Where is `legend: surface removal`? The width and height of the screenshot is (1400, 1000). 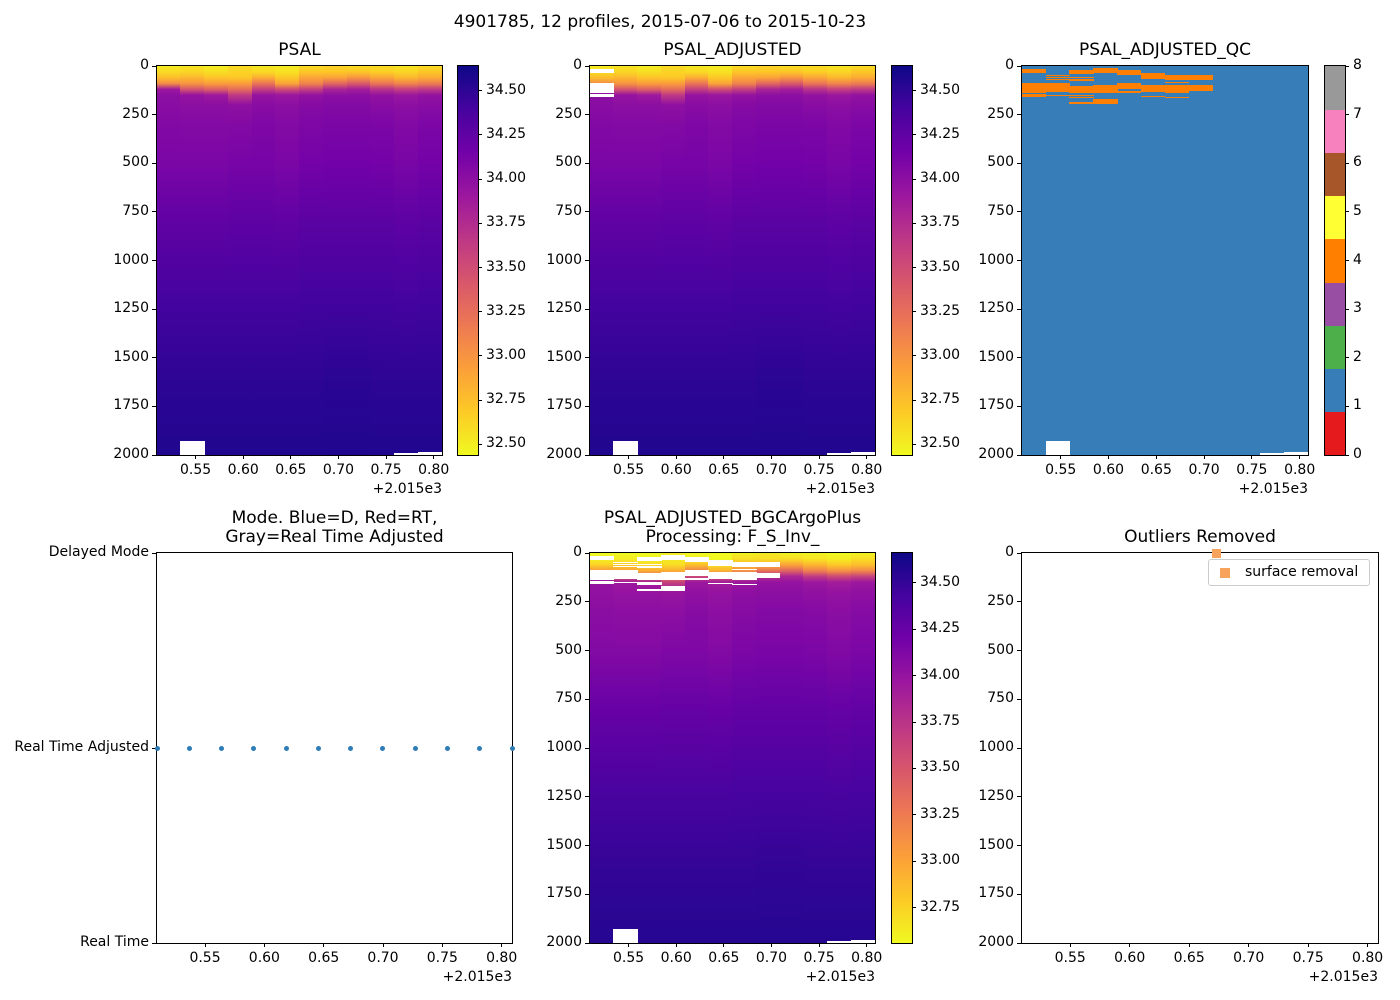 legend: surface removal is located at coordinates (1289, 572).